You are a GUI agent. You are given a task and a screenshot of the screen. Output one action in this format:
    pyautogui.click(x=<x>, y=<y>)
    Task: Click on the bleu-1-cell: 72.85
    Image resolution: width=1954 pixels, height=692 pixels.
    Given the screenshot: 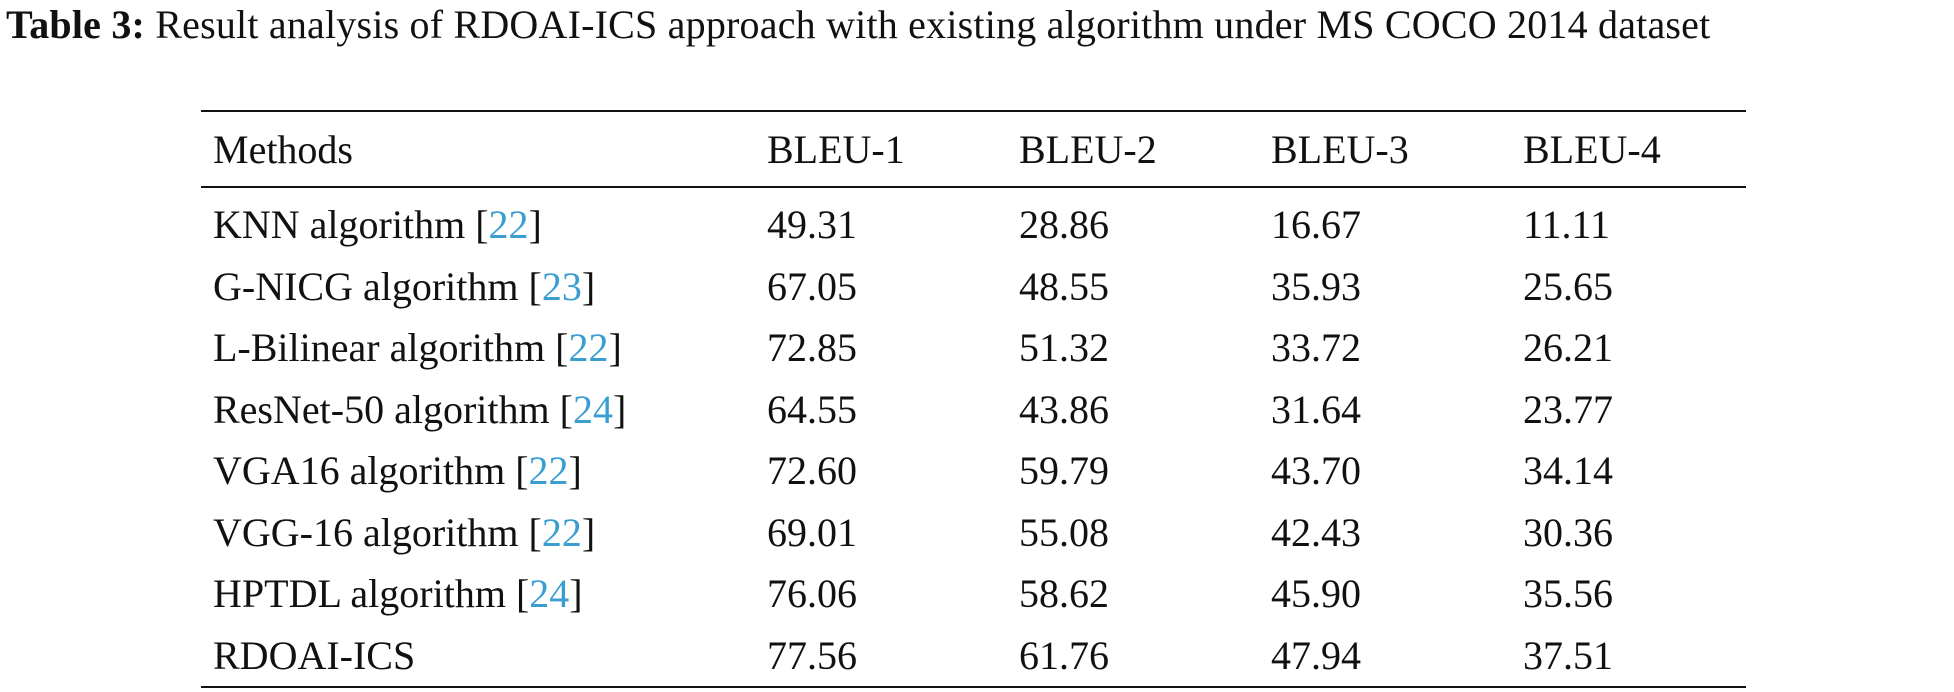 What is the action you would take?
    pyautogui.click(x=812, y=348)
    